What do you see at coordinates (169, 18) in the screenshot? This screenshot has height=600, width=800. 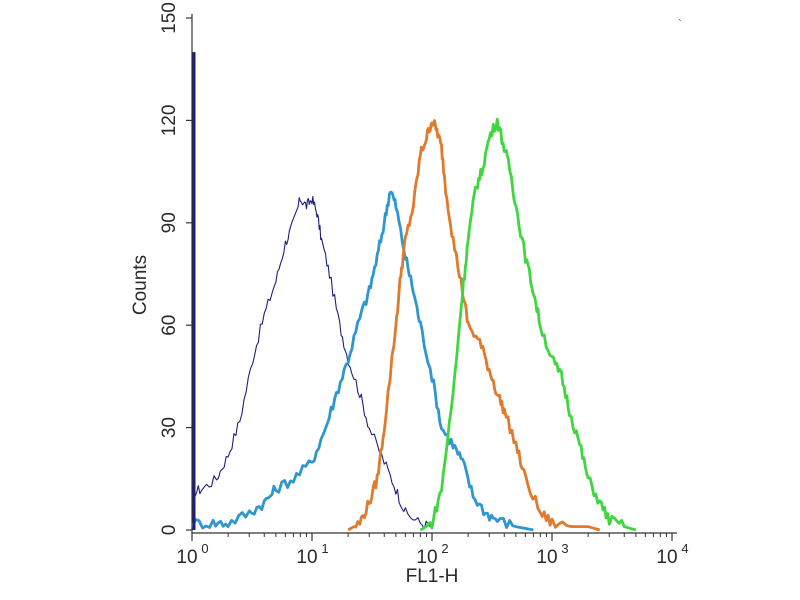 I see `y-tick-label-150: 150` at bounding box center [169, 18].